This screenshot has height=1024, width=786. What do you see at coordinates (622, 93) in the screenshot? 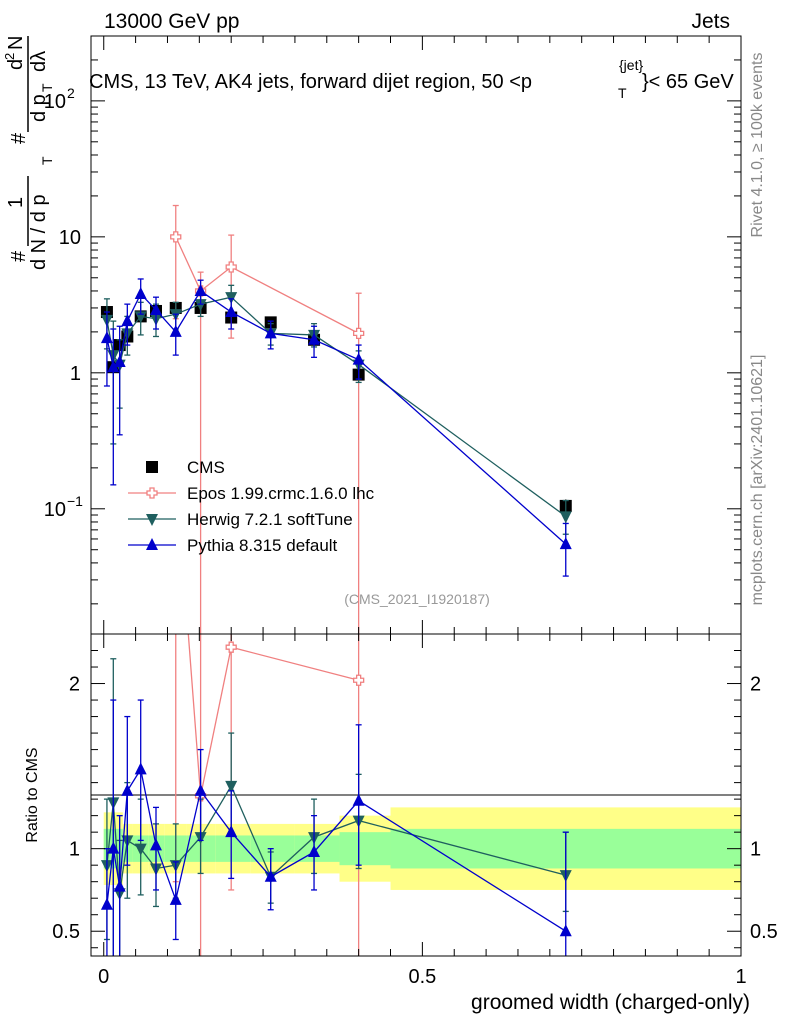
I see `chart-title-sub: T` at bounding box center [622, 93].